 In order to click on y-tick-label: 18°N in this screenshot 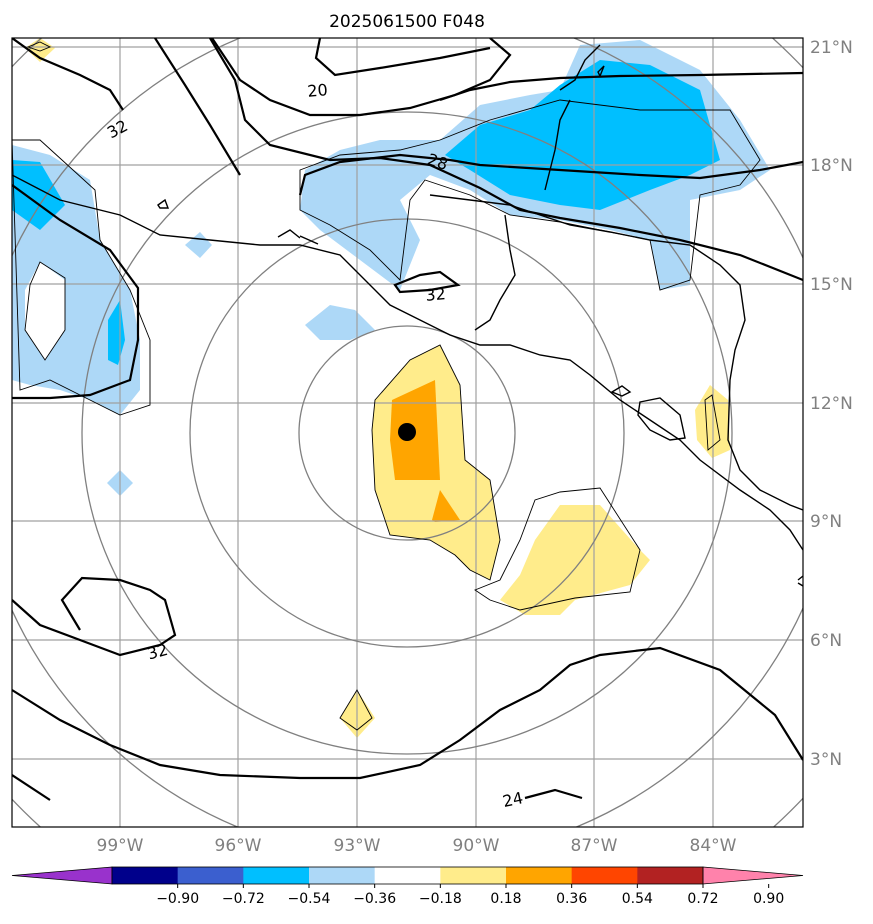, I will do `click(831, 166)`.